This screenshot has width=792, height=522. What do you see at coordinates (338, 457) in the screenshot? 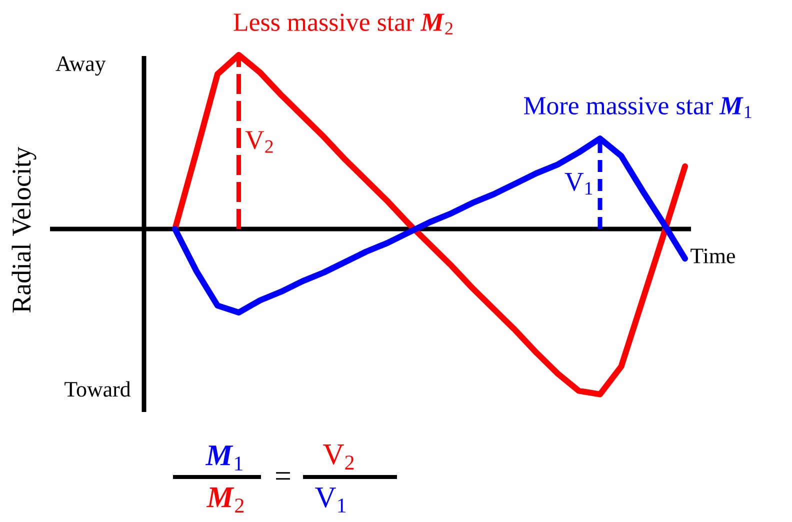
I see `text: V$_{2}$` at bounding box center [338, 457].